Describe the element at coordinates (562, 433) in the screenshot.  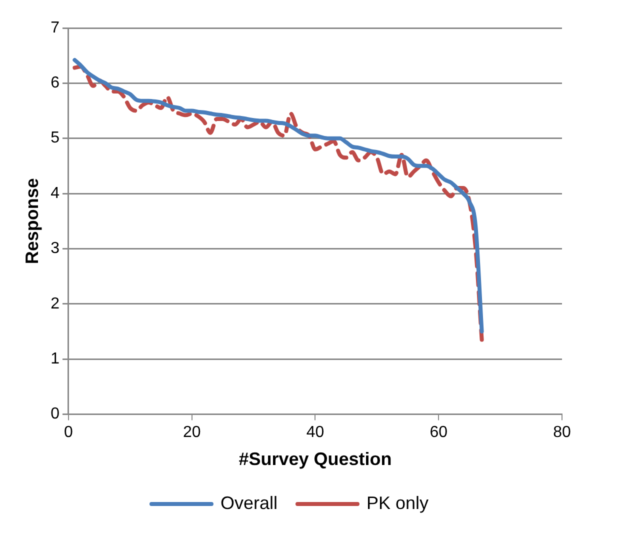
I see `x-tick-label: 80` at that location.